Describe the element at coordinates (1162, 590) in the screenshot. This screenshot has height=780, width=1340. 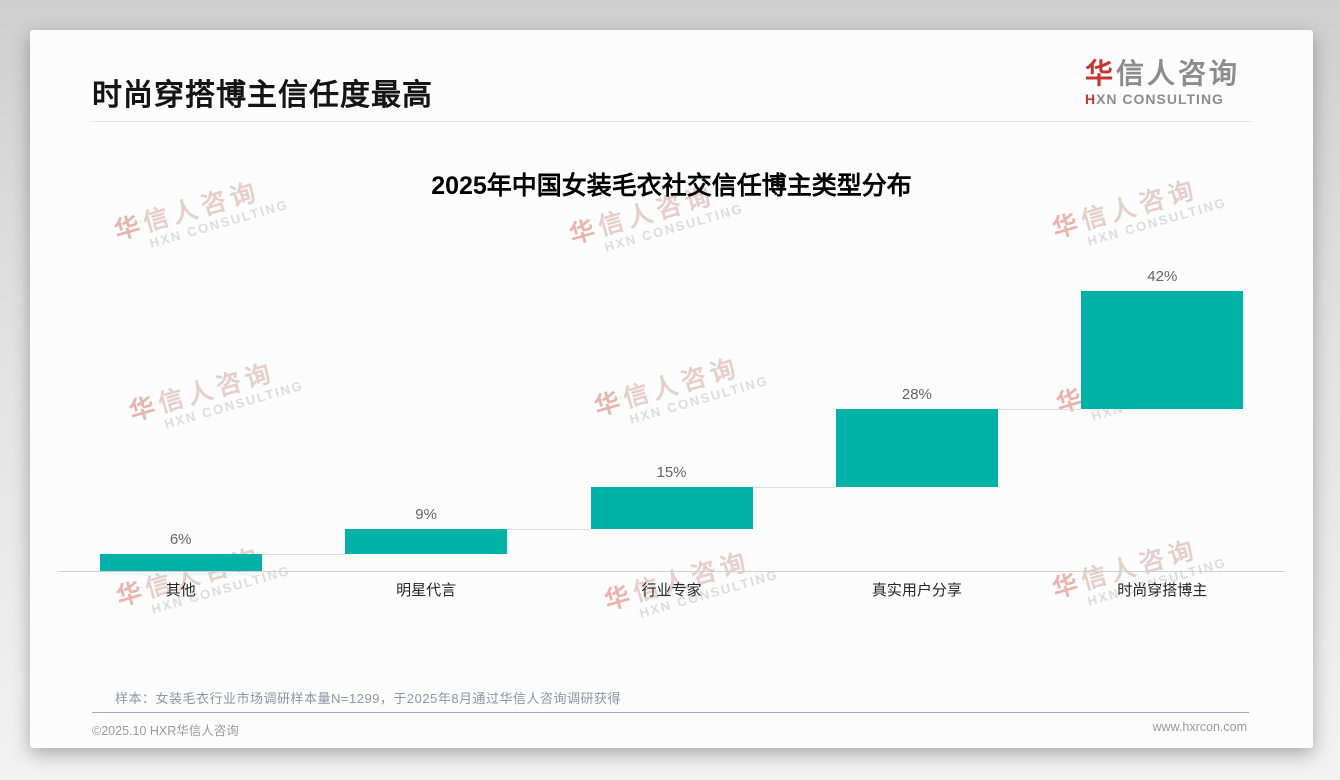
I see `category-label: 时尚穿搭博主` at that location.